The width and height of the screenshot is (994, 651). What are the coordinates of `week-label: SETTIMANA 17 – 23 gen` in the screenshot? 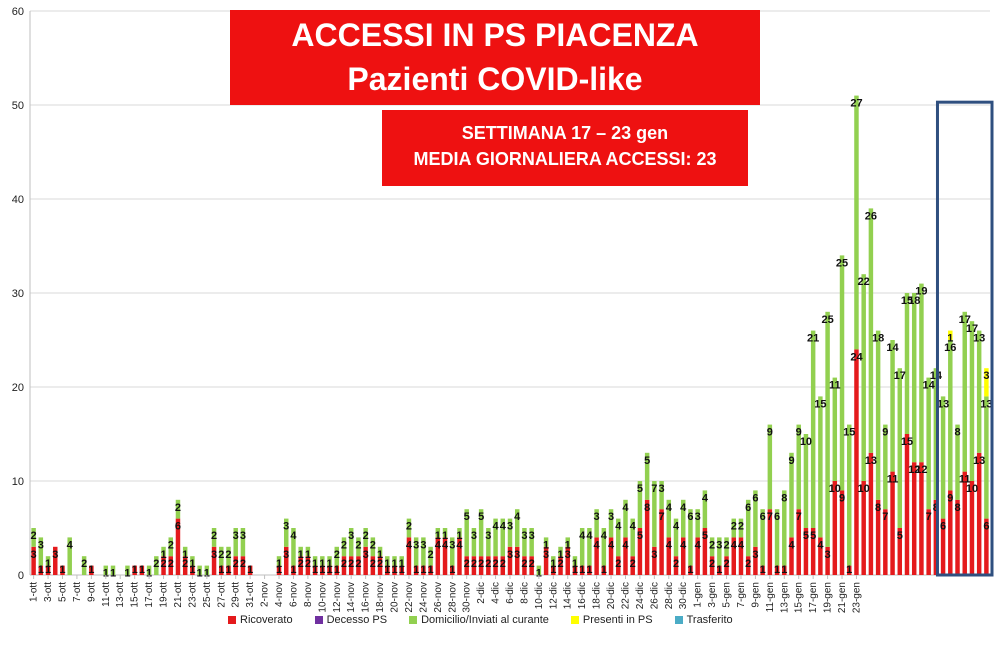 It's located at (565, 133).